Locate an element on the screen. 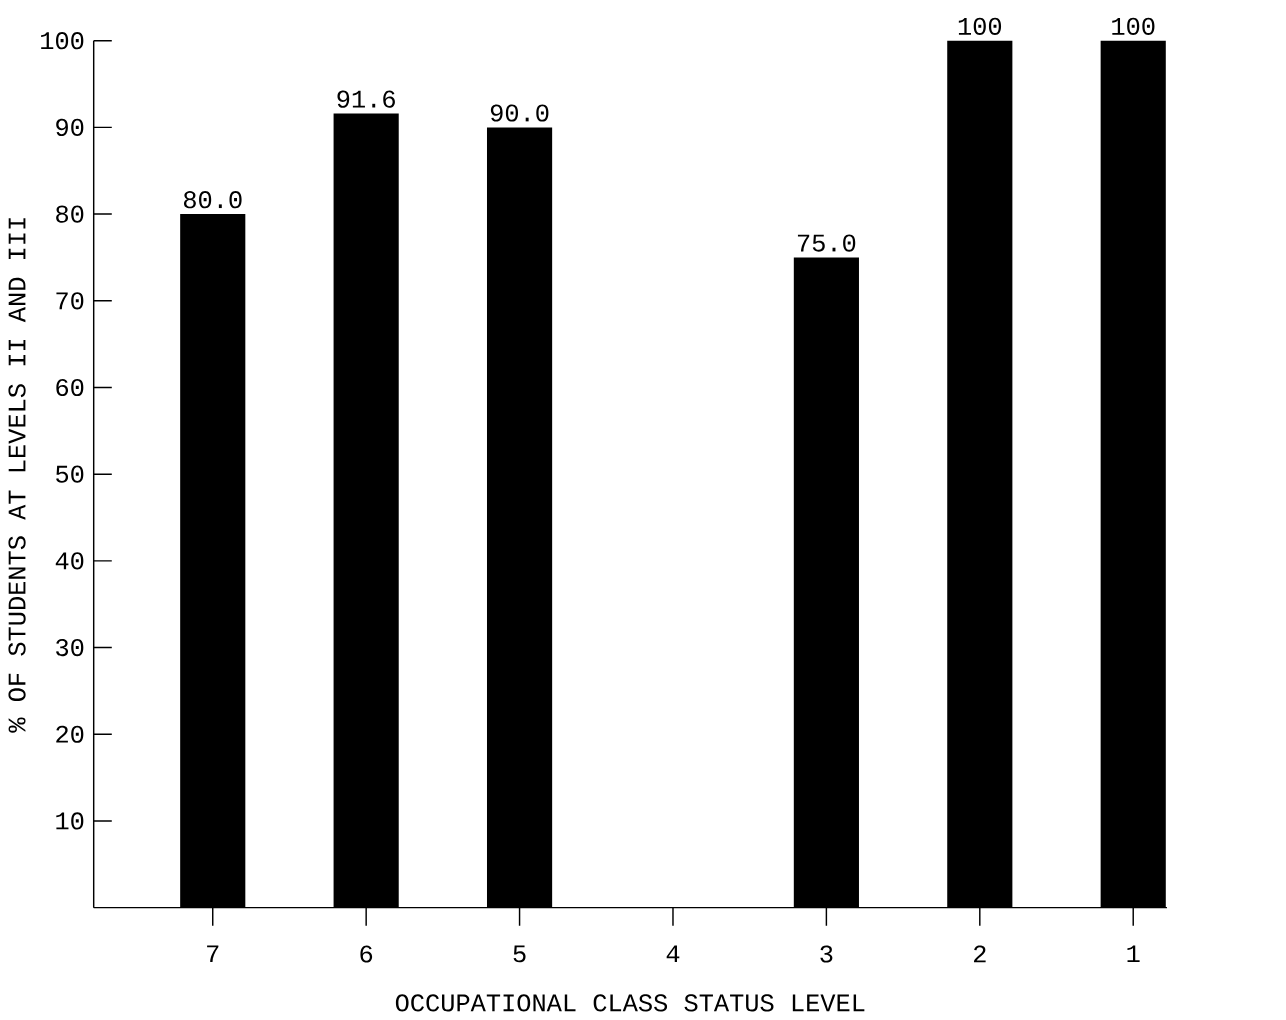  y-tick-label: 60 is located at coordinates (70, 387).